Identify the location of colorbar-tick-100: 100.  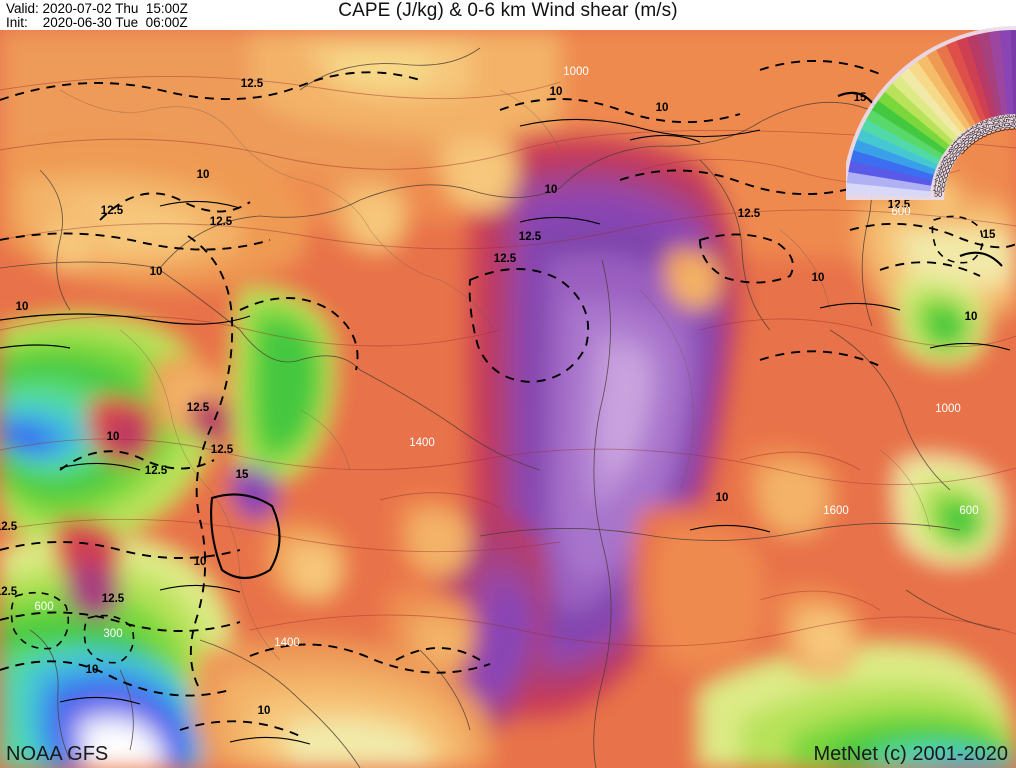
(938, 189).